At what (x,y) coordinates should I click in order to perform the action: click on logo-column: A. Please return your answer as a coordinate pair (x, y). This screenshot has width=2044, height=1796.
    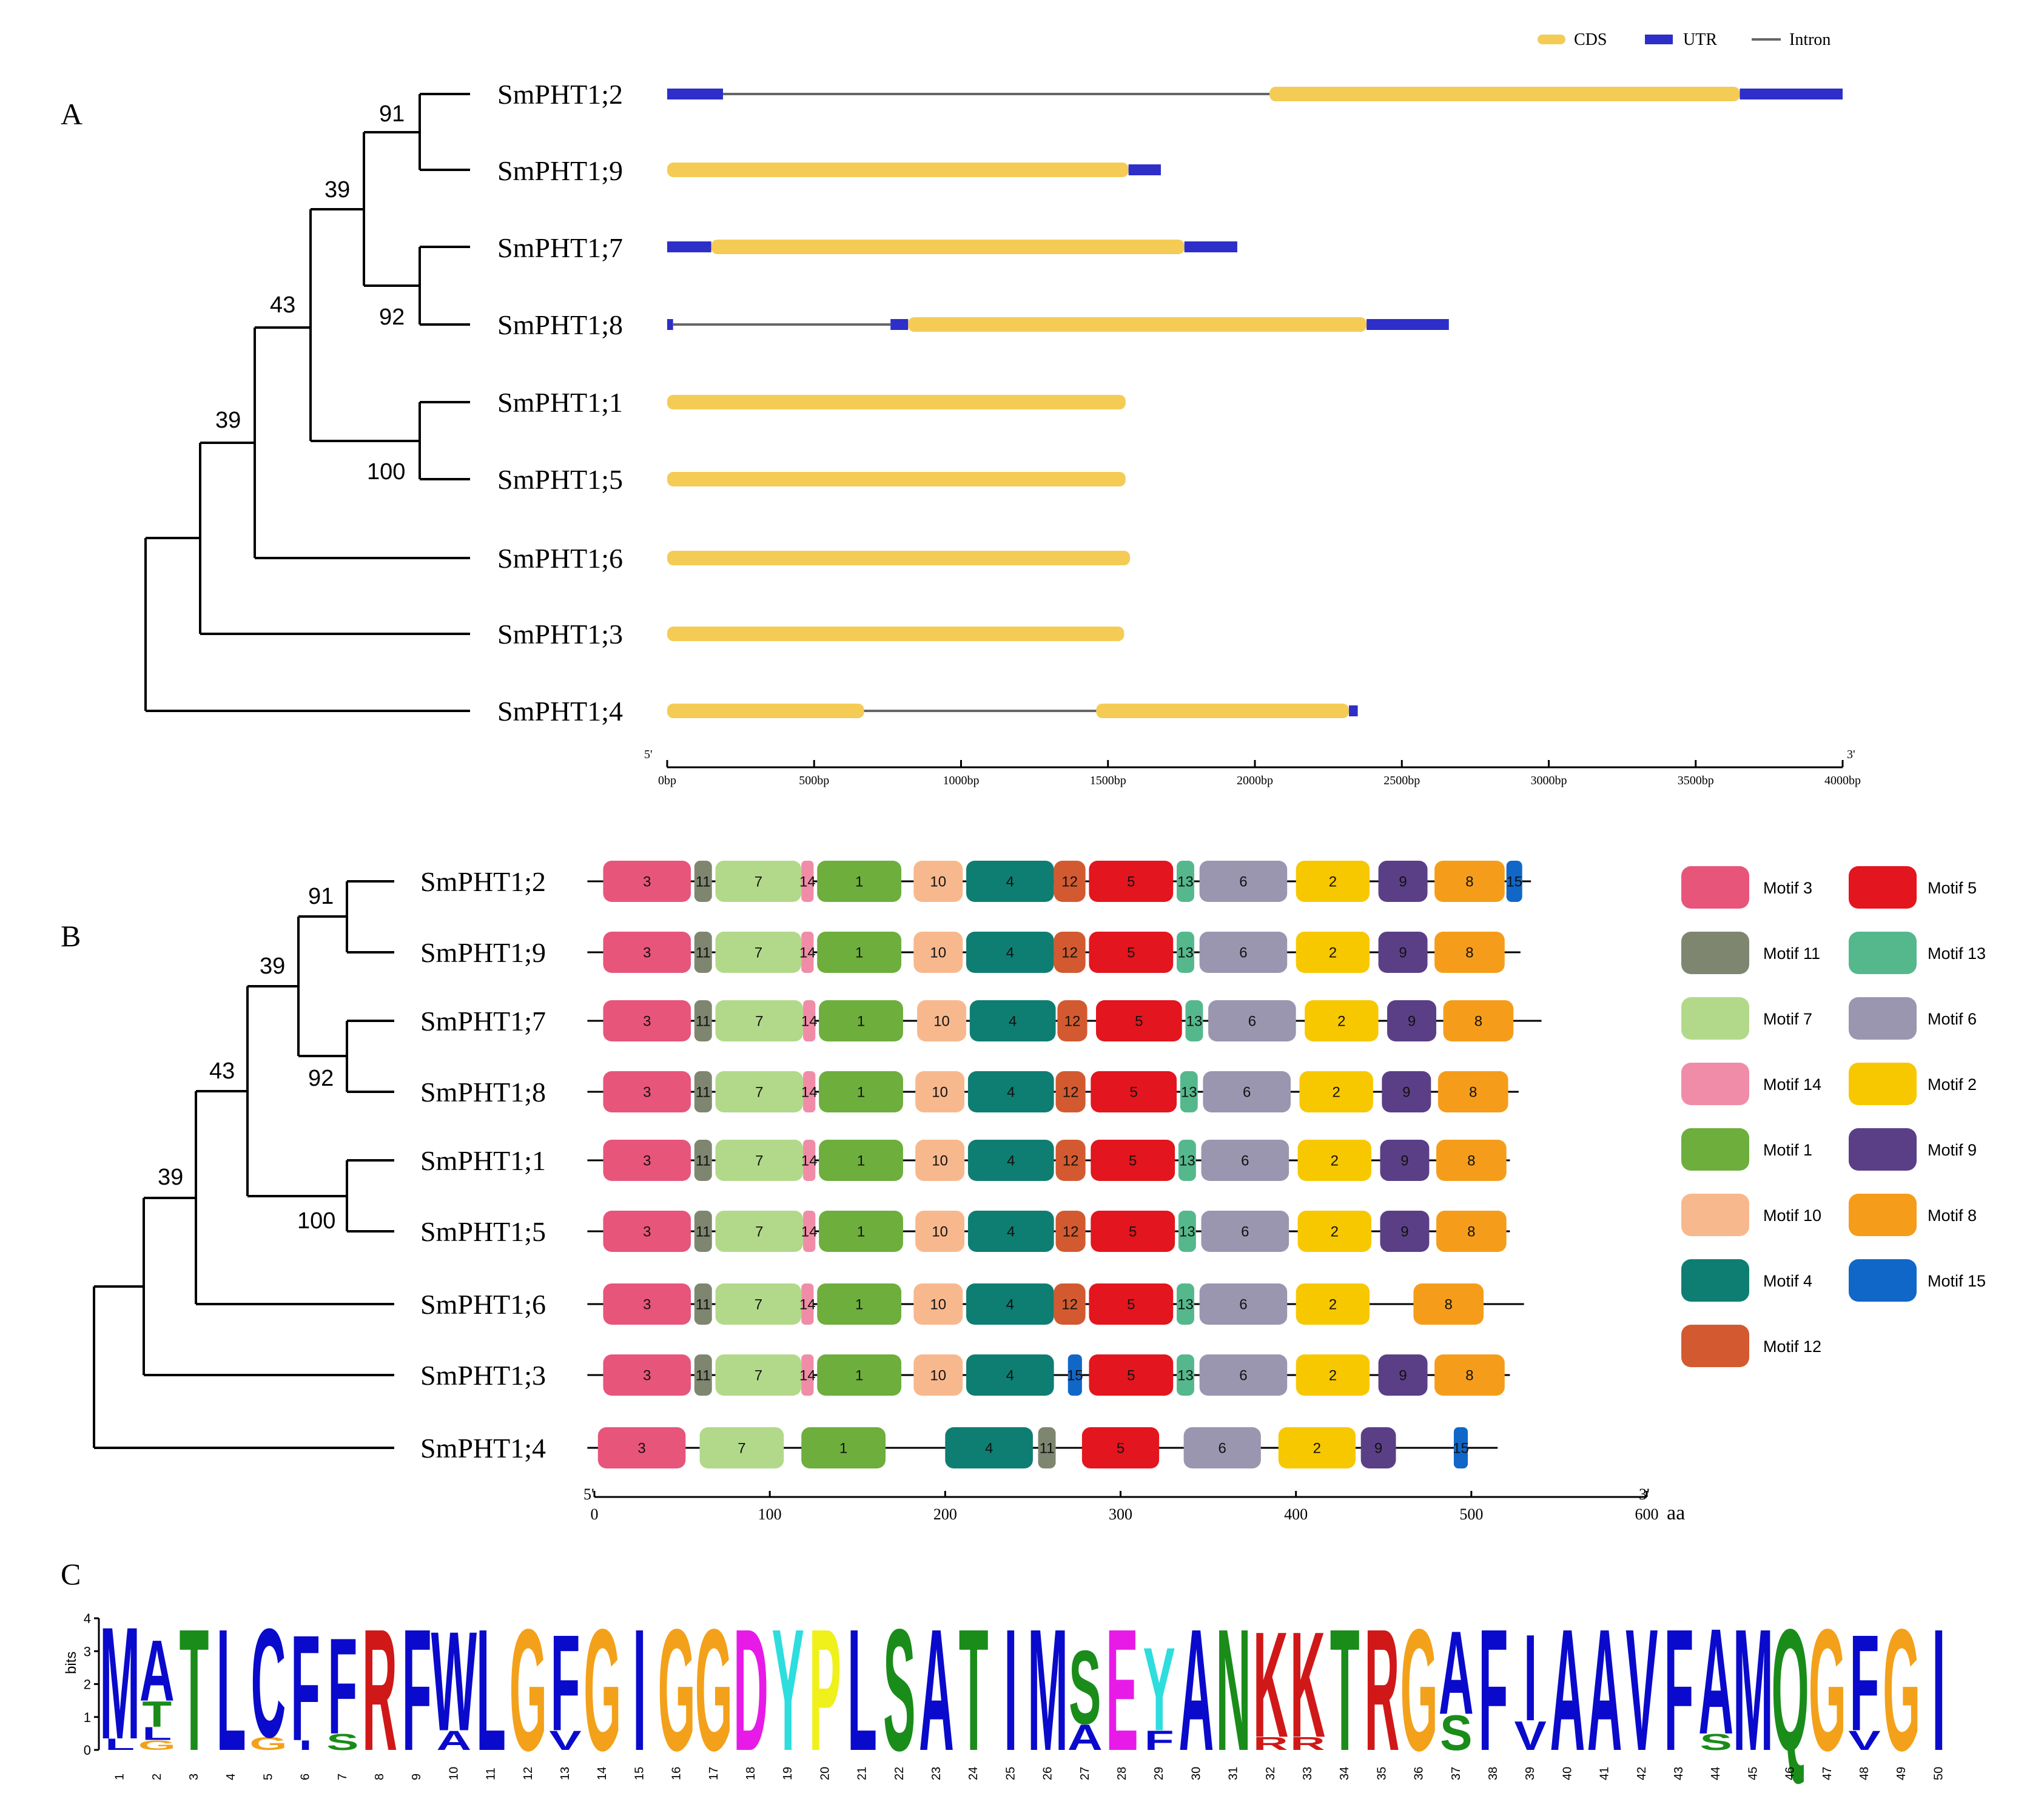
    Looking at the image, I should click on (1567, 1690).